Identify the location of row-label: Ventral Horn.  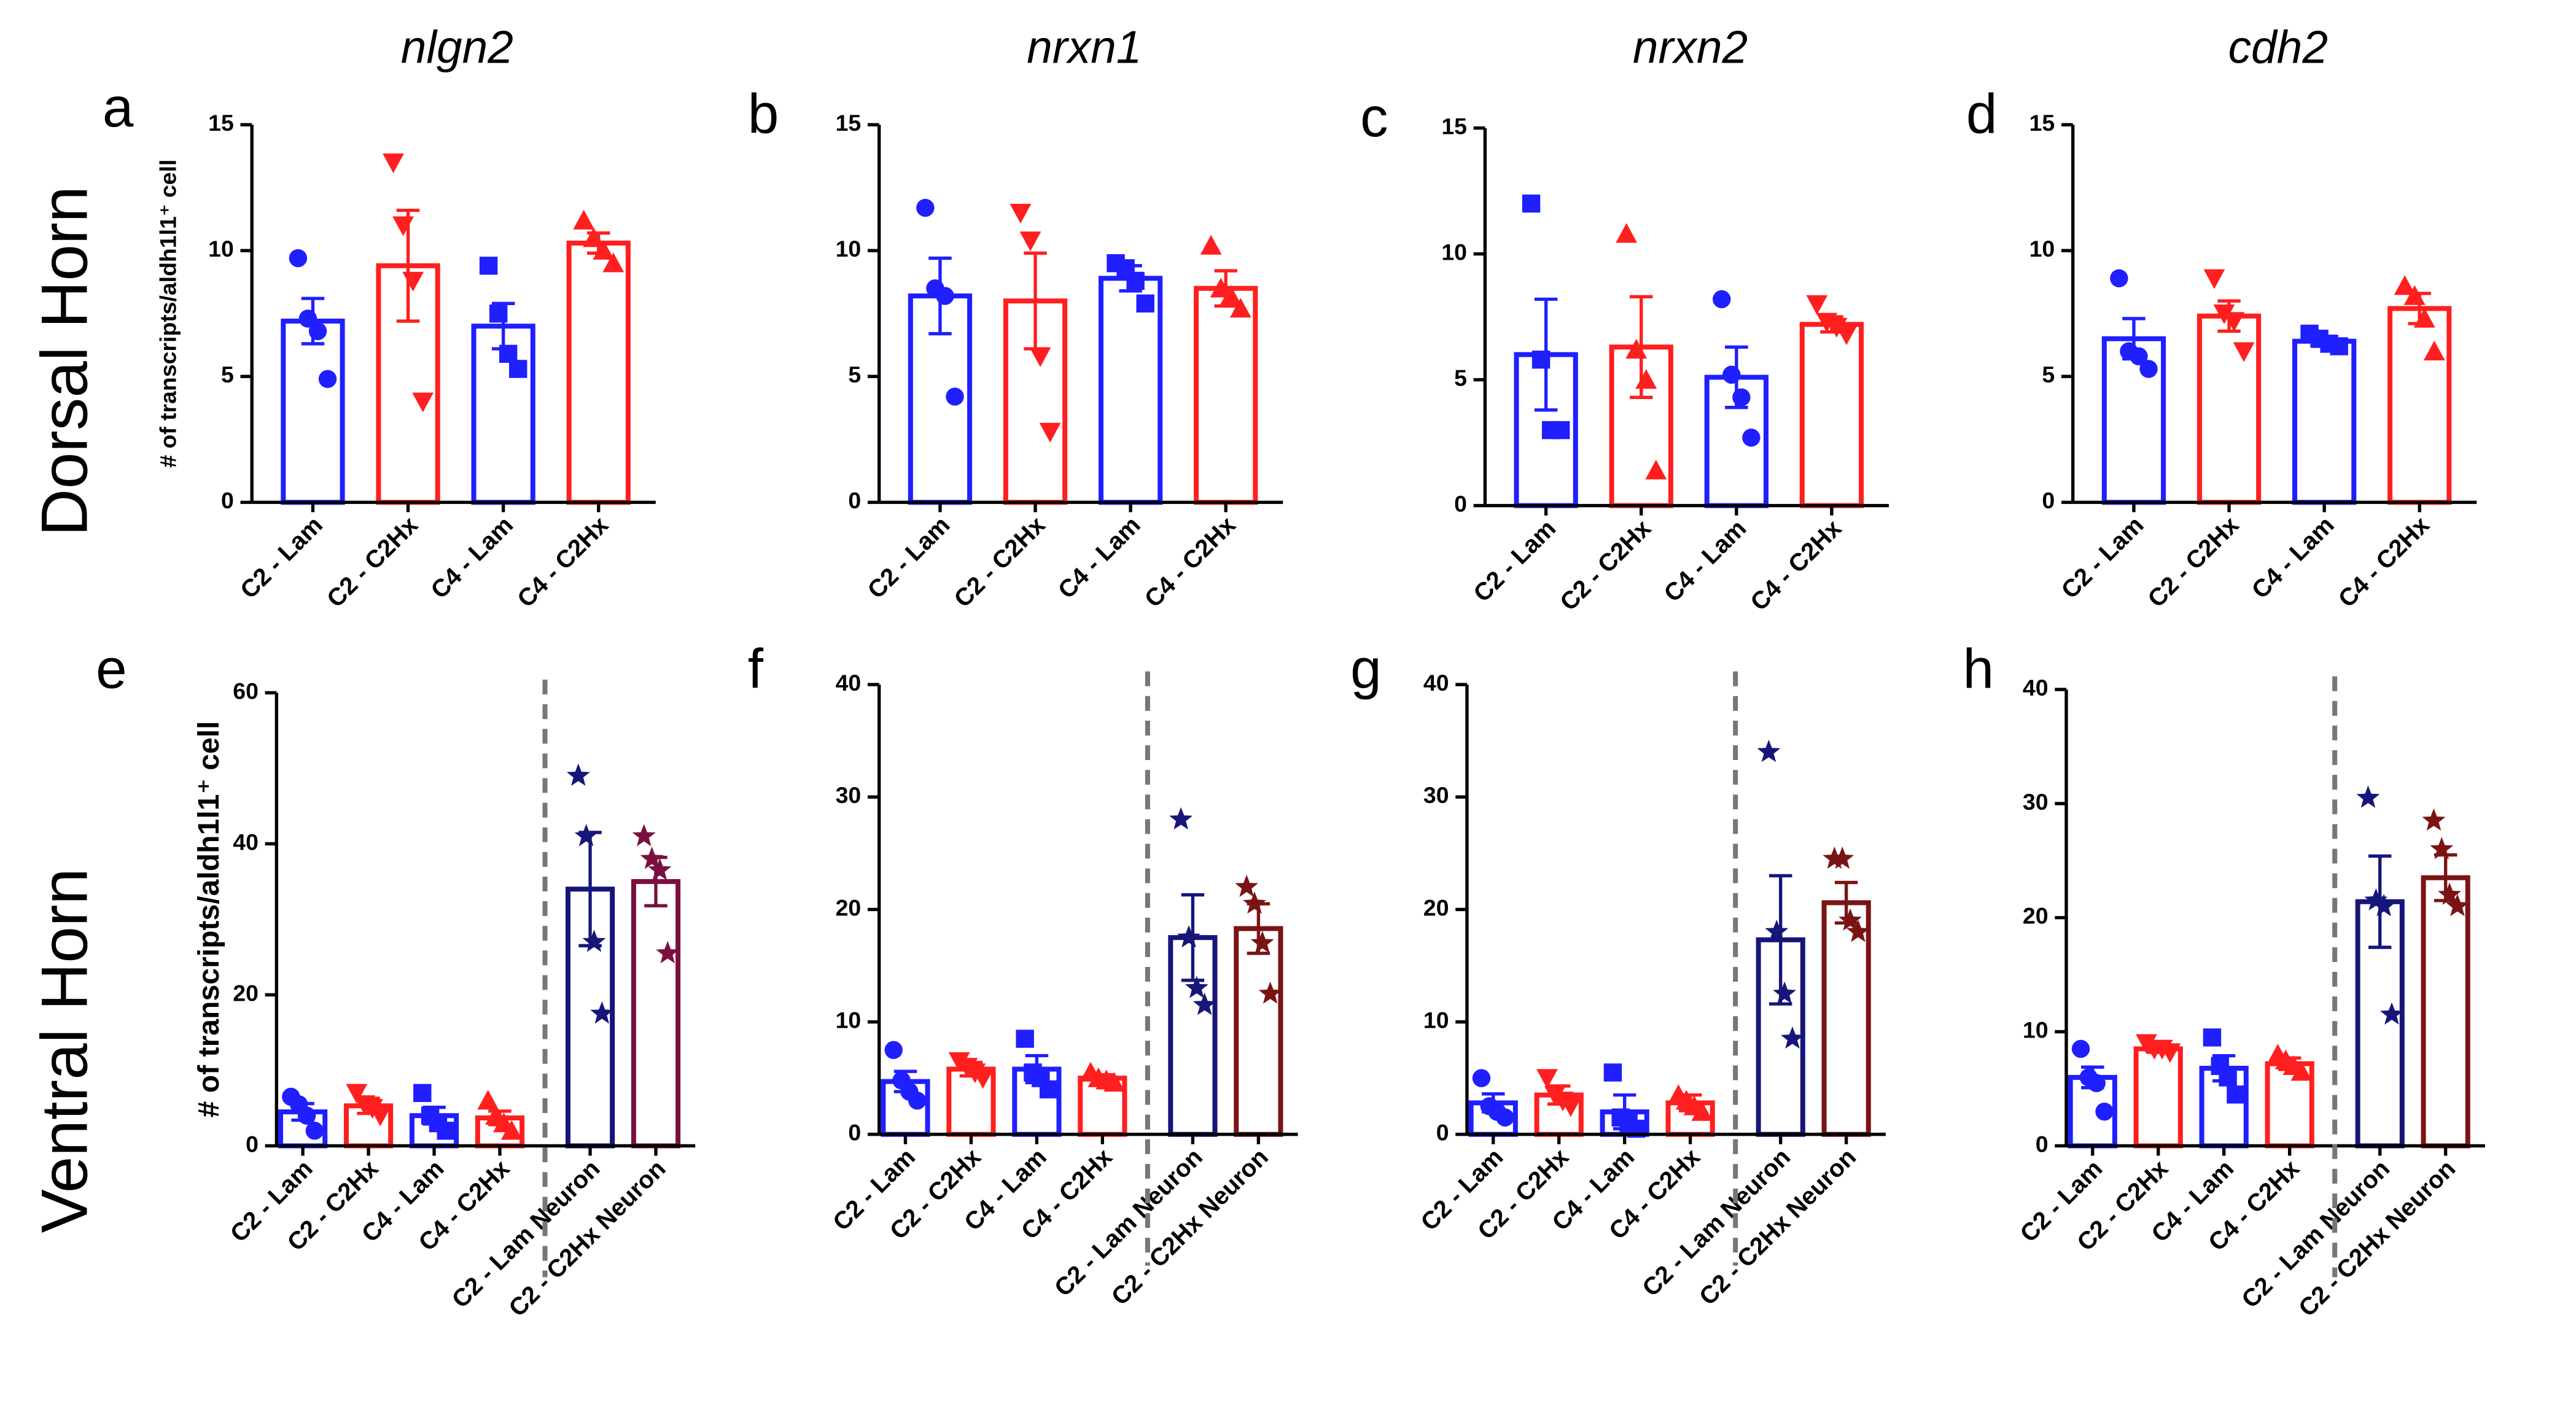
(64, 1050).